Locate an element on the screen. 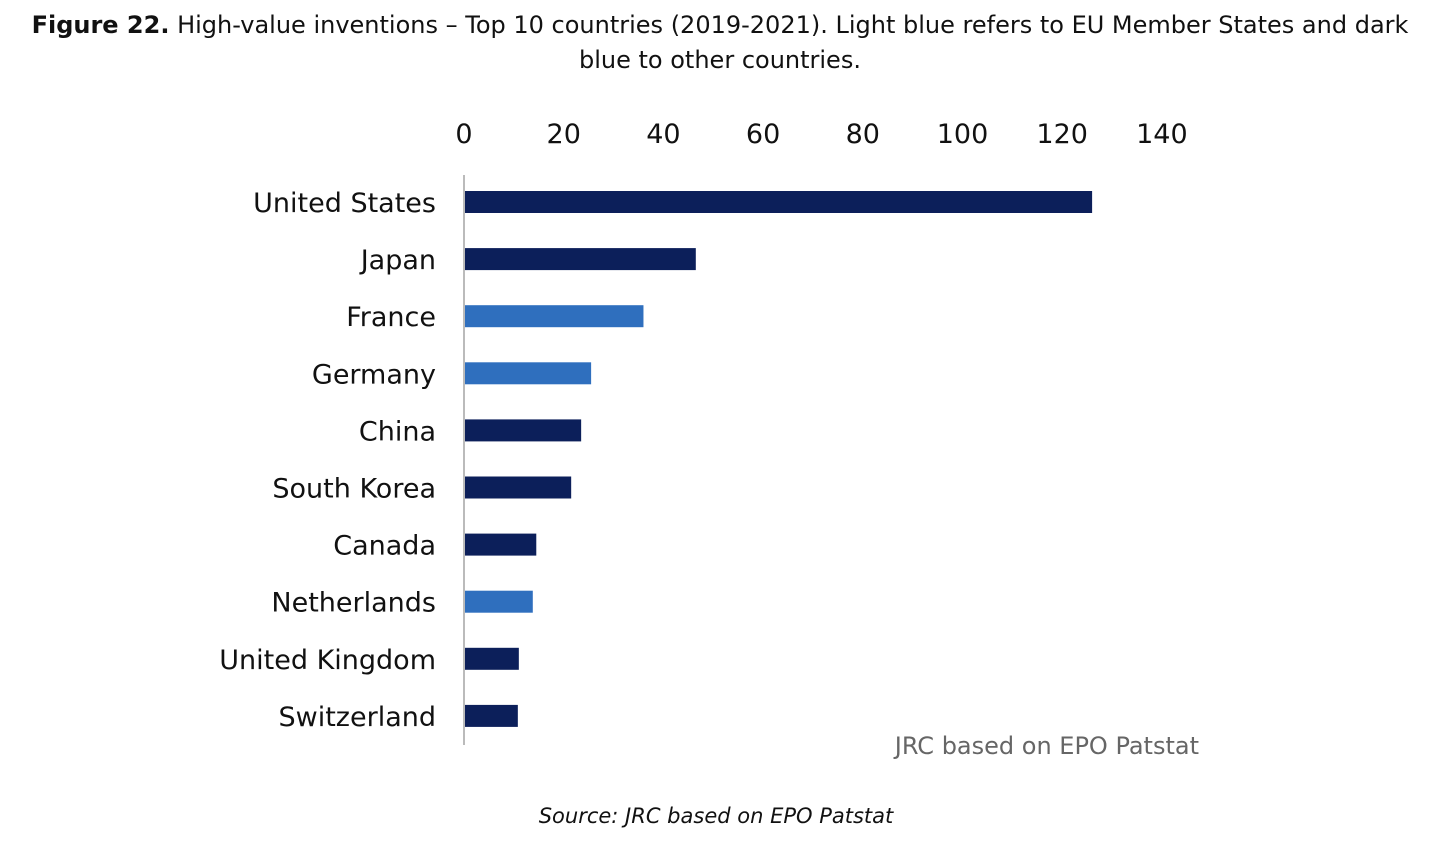 The width and height of the screenshot is (1440, 846). category-label: Netherlands is located at coordinates (353, 603).